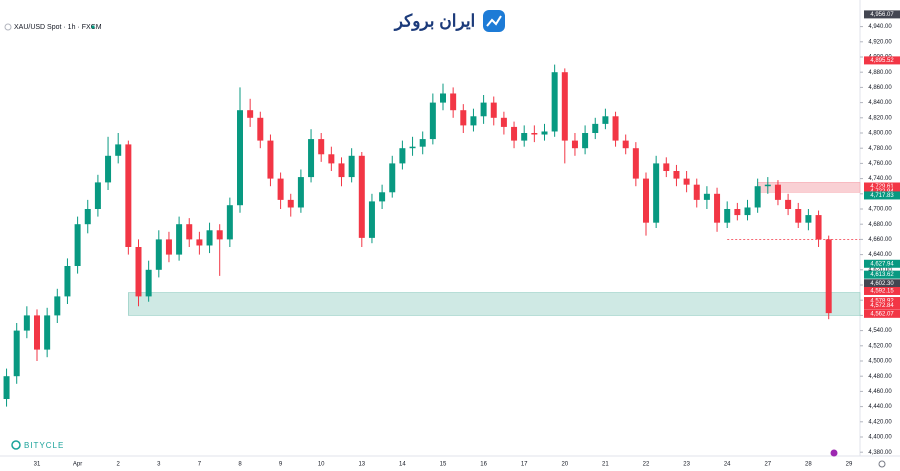 The width and height of the screenshot is (900, 471). What do you see at coordinates (880, 118) in the screenshot?
I see `y-tick-label: 4,820.00` at bounding box center [880, 118].